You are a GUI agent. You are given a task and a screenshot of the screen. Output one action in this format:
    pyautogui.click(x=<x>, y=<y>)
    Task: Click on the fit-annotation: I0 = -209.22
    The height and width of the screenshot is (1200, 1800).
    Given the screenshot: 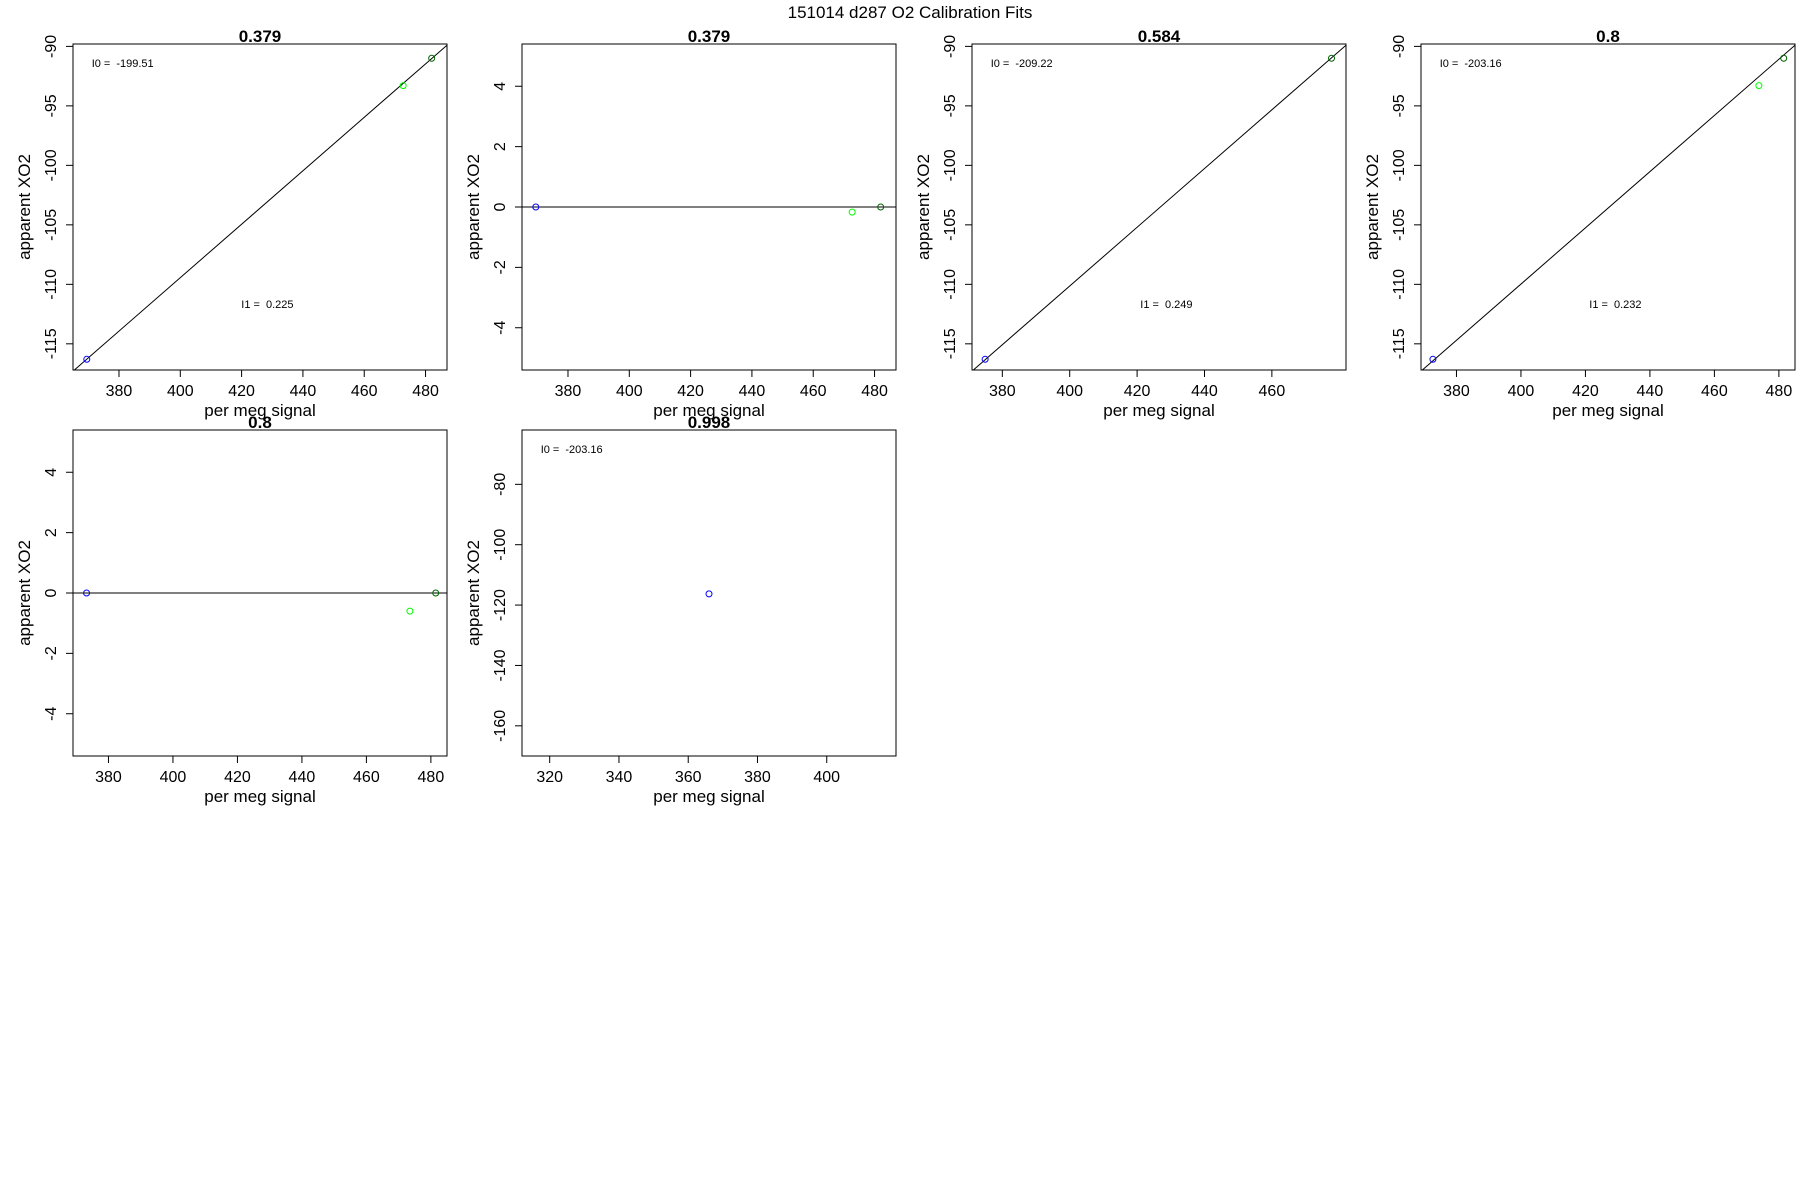 What is the action you would take?
    pyautogui.click(x=1022, y=64)
    